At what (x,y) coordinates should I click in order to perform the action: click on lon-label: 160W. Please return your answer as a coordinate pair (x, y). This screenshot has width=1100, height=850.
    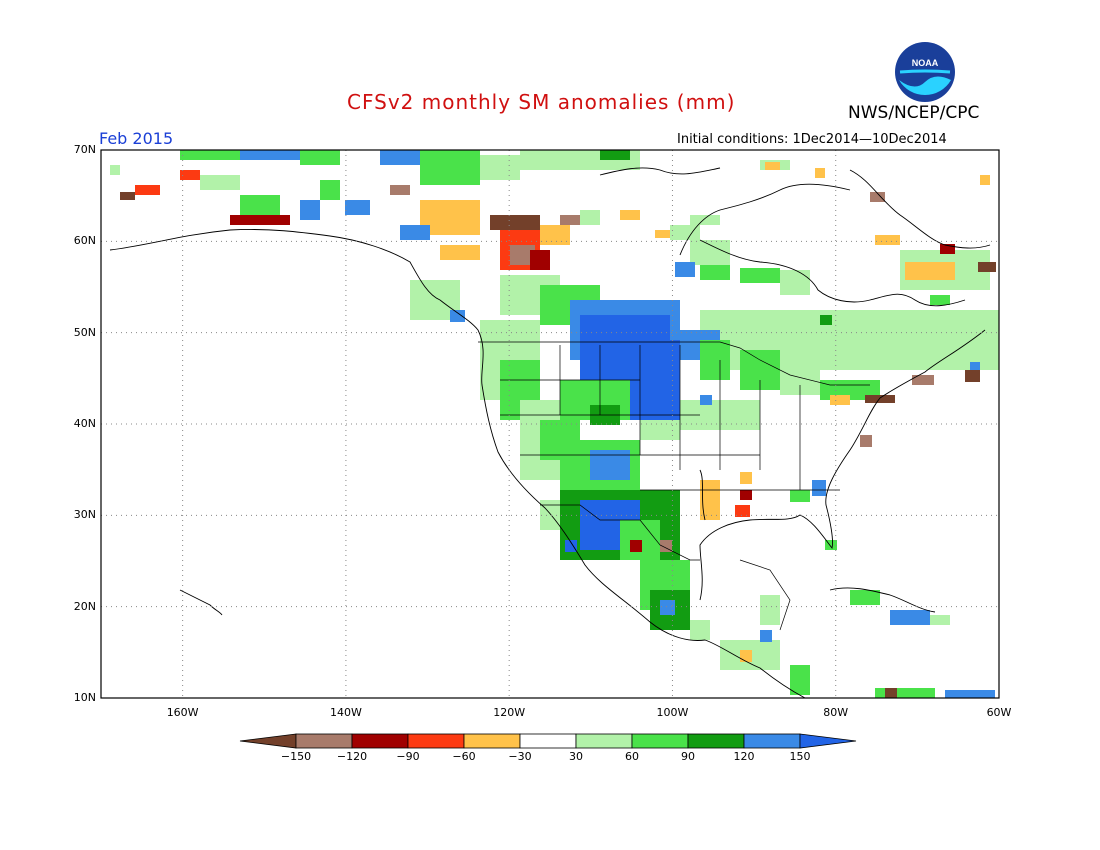
    Looking at the image, I should click on (182, 712).